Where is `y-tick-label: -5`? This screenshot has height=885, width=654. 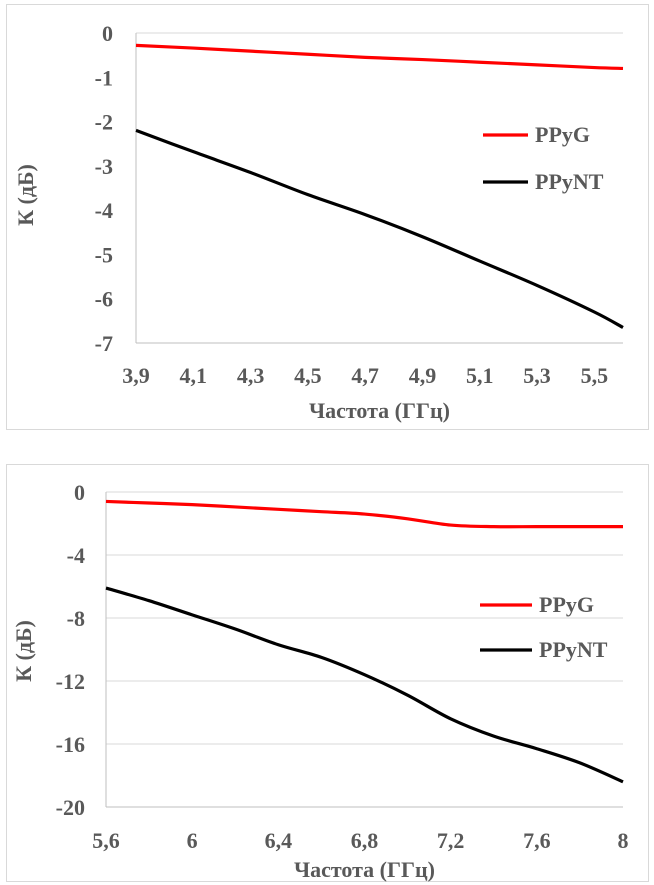
y-tick-label: -5 is located at coordinates (104, 254).